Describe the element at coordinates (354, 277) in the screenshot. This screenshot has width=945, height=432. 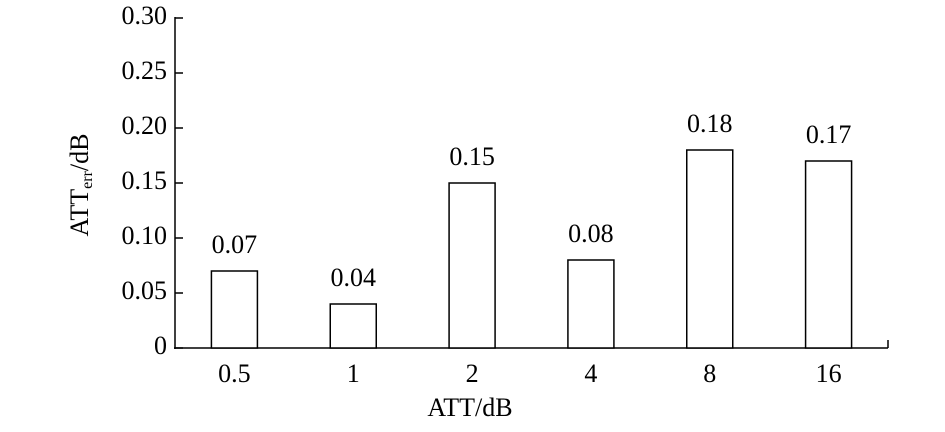
I see `data-label: 0.04` at that location.